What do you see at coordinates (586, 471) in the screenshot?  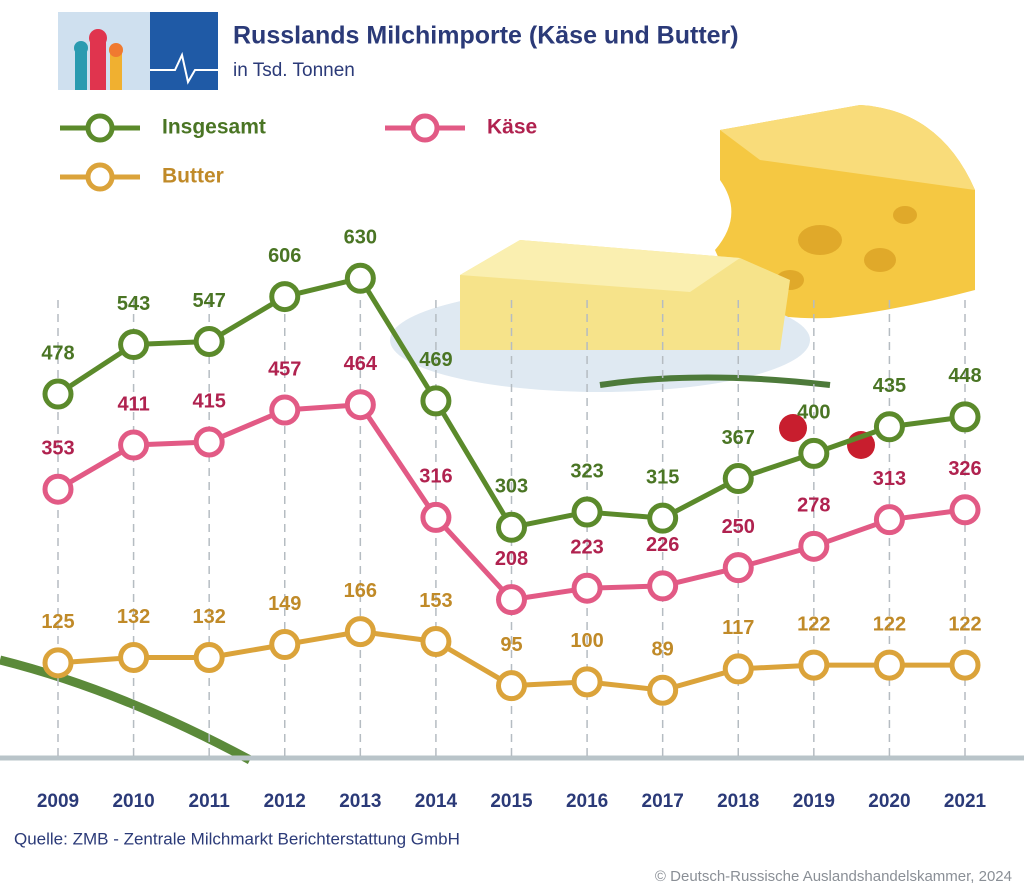 I see `data-label: 323` at bounding box center [586, 471].